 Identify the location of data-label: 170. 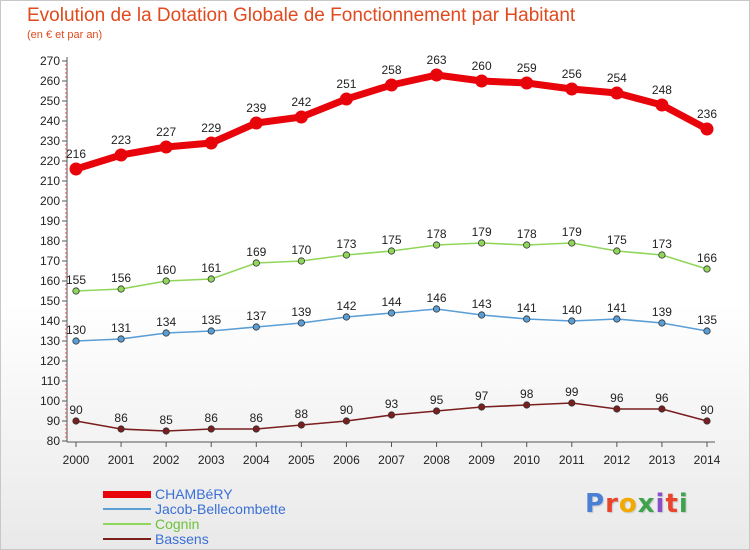
(301, 250).